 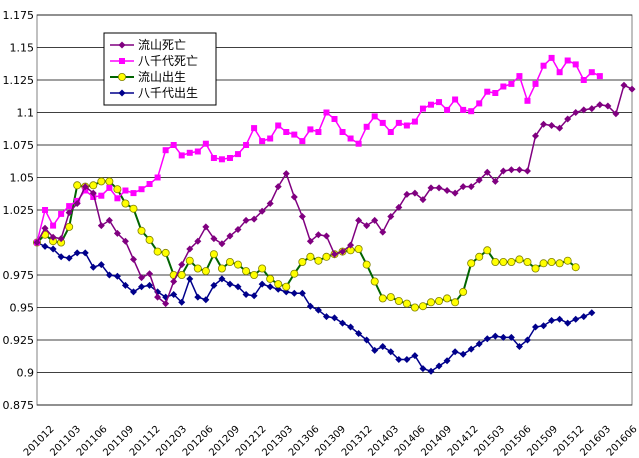 I want to click on y-tick-label: 1.075, so click(x=19, y=145).